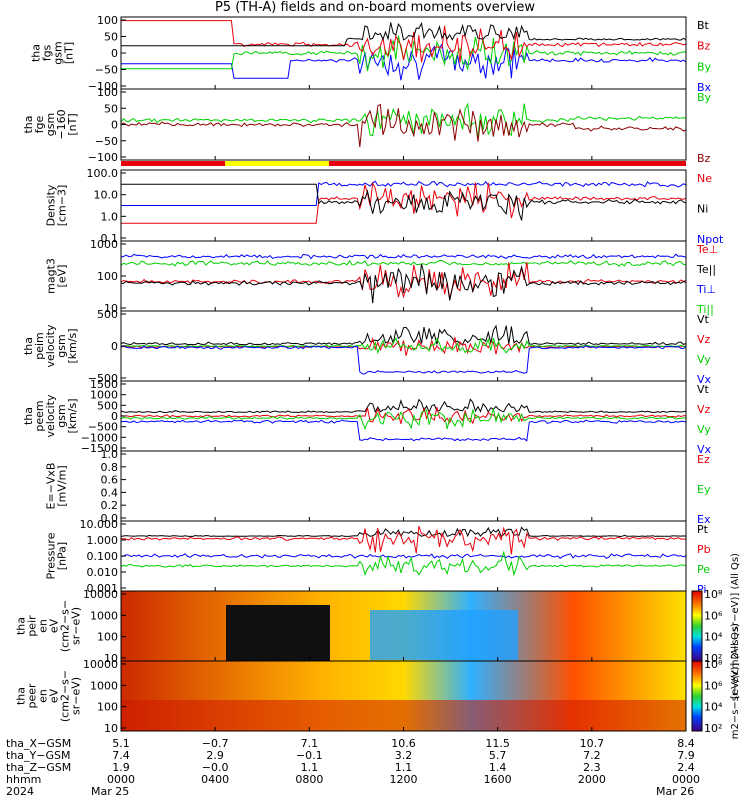  I want to click on legend-pressure-Pt: Pt, so click(703, 529).